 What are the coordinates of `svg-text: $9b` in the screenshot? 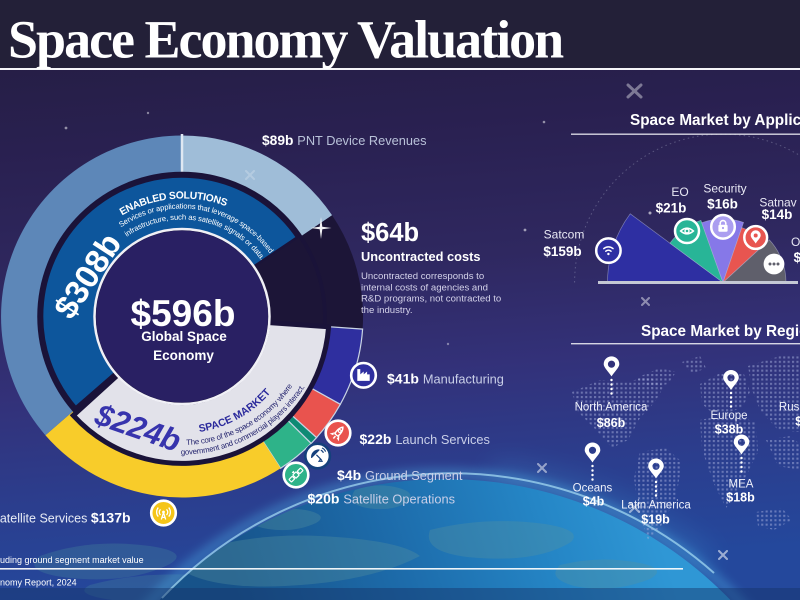 It's located at (797, 422).